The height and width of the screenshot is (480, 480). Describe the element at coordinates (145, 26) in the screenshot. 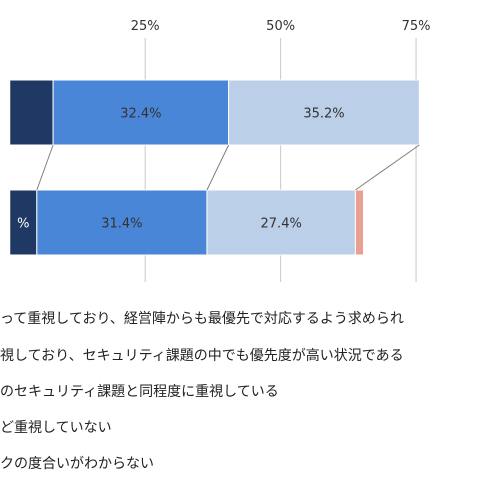

I see `x-tick-label: 25%` at that location.